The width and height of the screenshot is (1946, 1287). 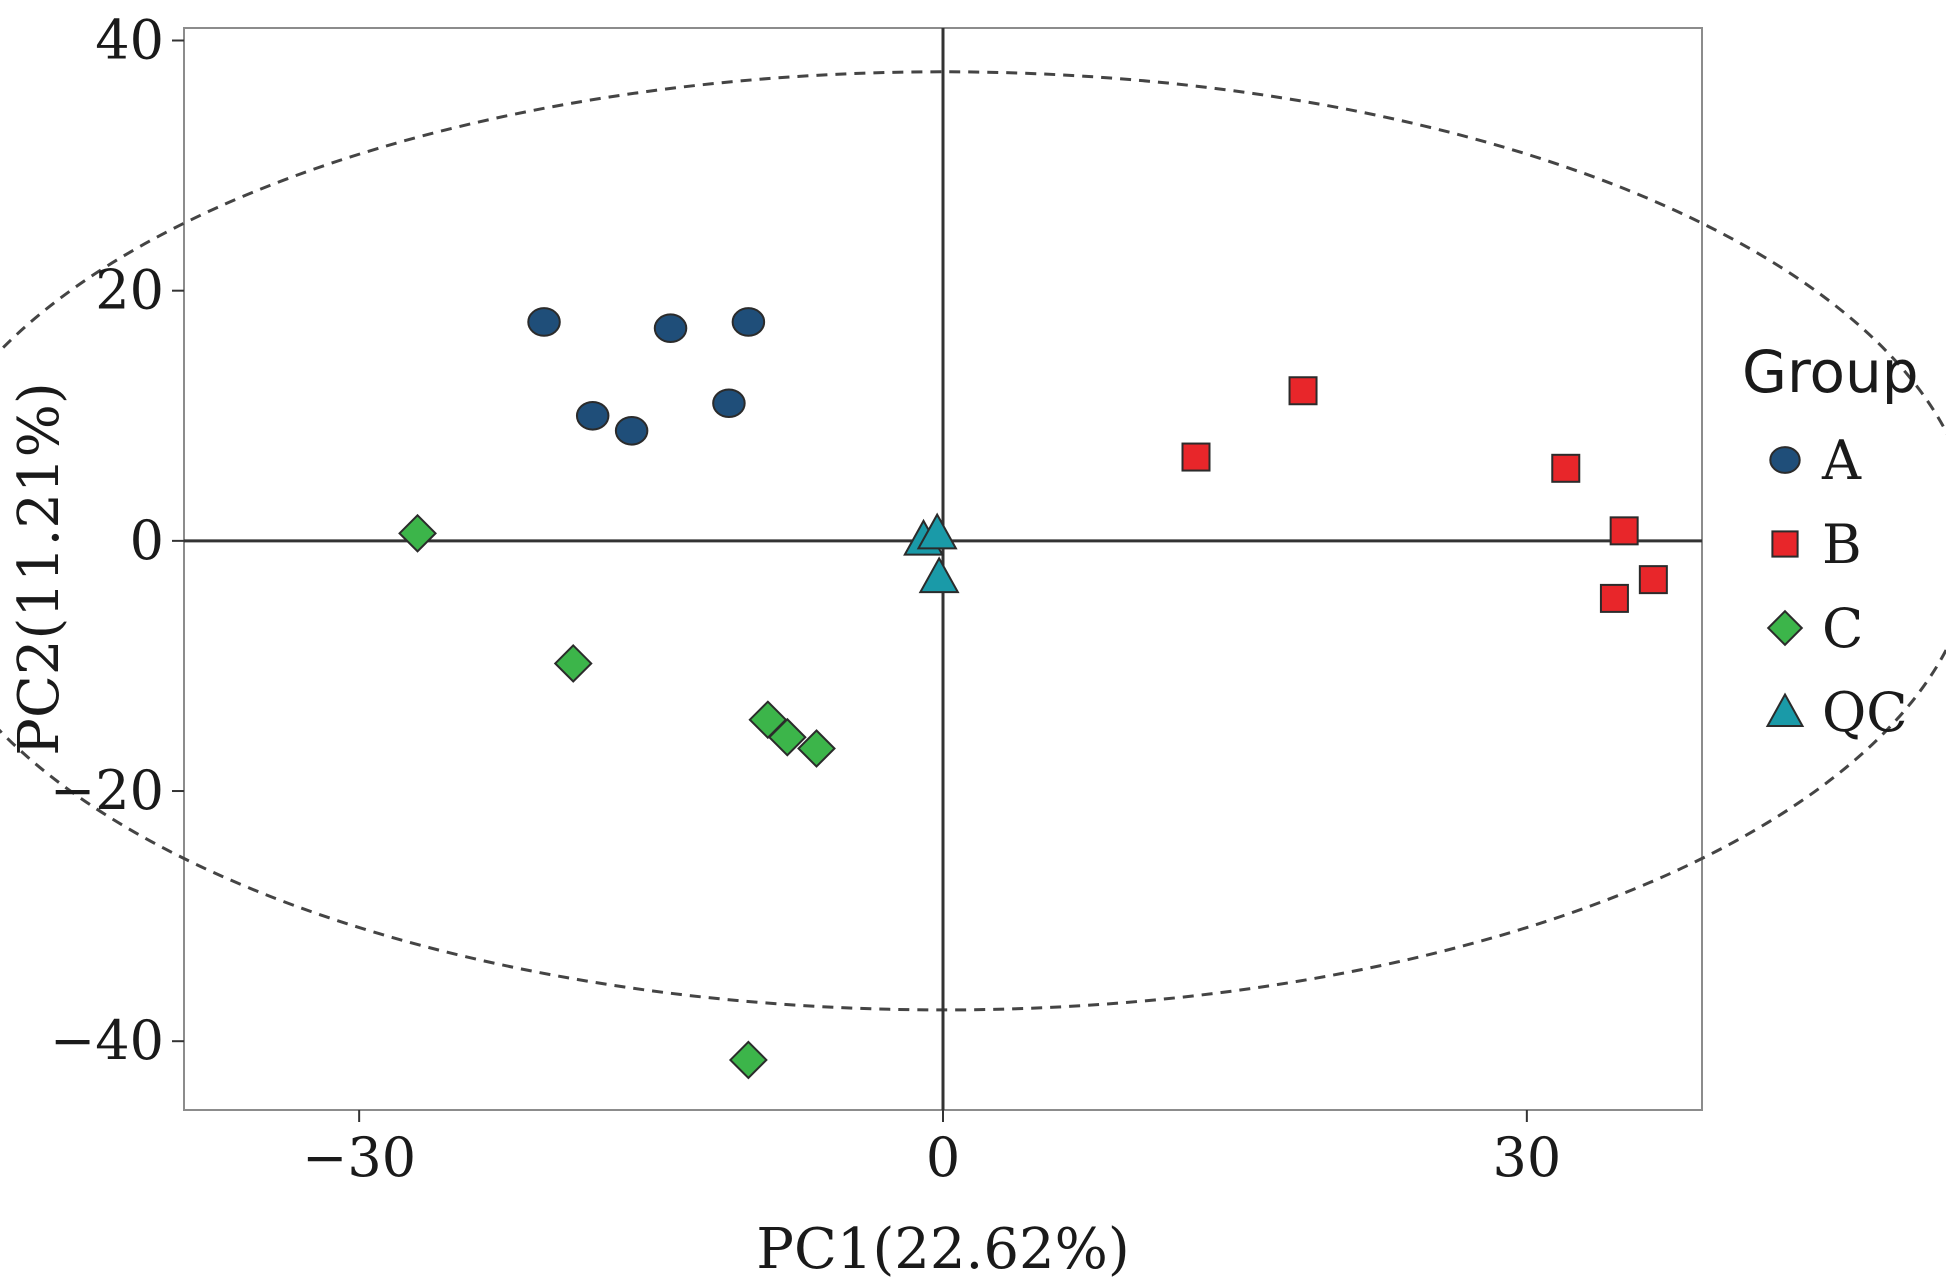 What do you see at coordinates (1785, 709) in the screenshot?
I see `legend-marker-qc` at bounding box center [1785, 709].